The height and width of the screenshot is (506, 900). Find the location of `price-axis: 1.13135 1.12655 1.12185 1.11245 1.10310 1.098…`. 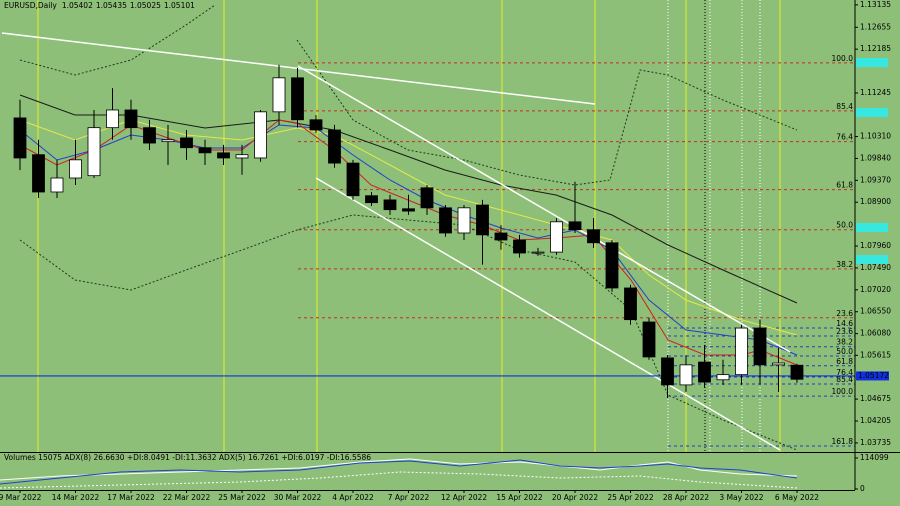

price-axis: 1.13135 1.12655 1.12185 1.11245 1.10310 1.098… is located at coordinates (873, 223).